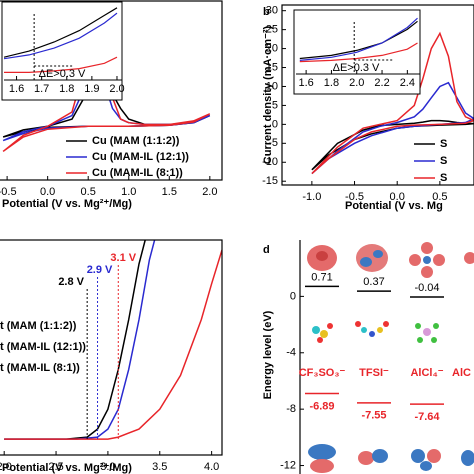 The image size is (474, 474). I want to click on x-tick-label: -1.0, so click(311, 197).